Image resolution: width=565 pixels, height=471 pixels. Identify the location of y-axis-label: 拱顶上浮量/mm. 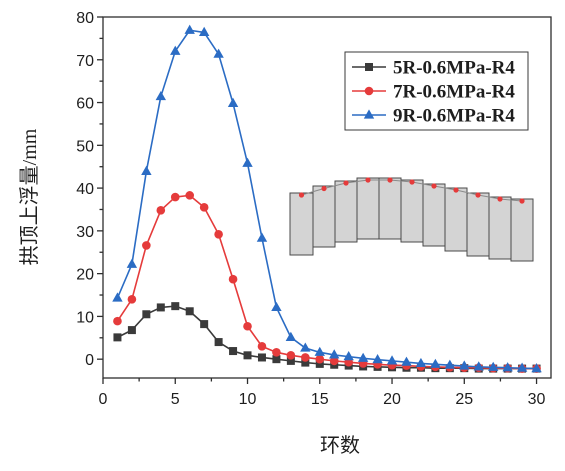
(29, 196).